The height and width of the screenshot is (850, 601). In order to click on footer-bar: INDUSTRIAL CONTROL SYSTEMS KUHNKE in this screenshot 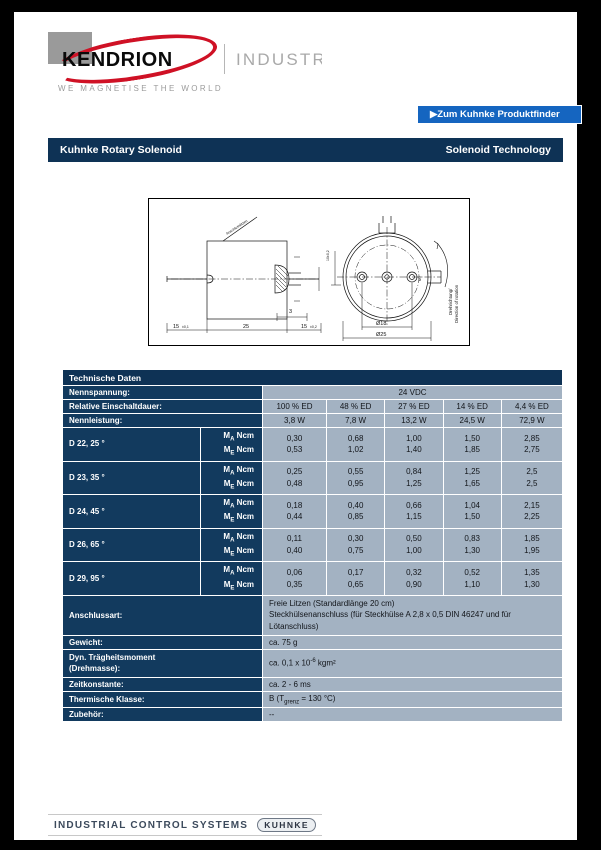, I will do `click(185, 825)`.